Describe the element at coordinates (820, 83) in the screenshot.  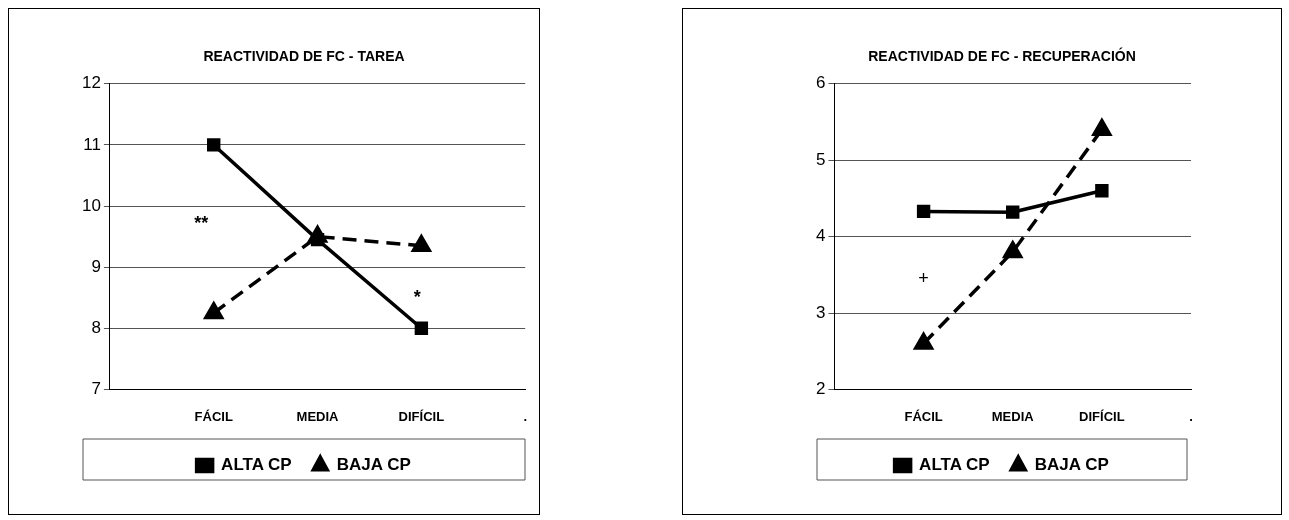
I see `y-tick-label: 6` at that location.